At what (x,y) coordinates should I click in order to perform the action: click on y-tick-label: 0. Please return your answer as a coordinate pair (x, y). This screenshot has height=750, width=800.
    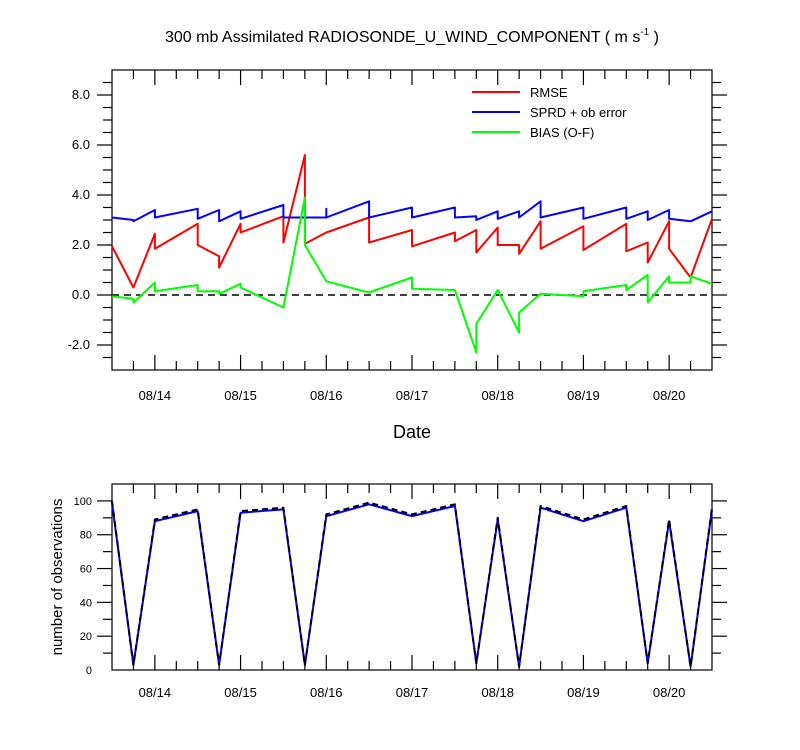
    Looking at the image, I should click on (89, 671).